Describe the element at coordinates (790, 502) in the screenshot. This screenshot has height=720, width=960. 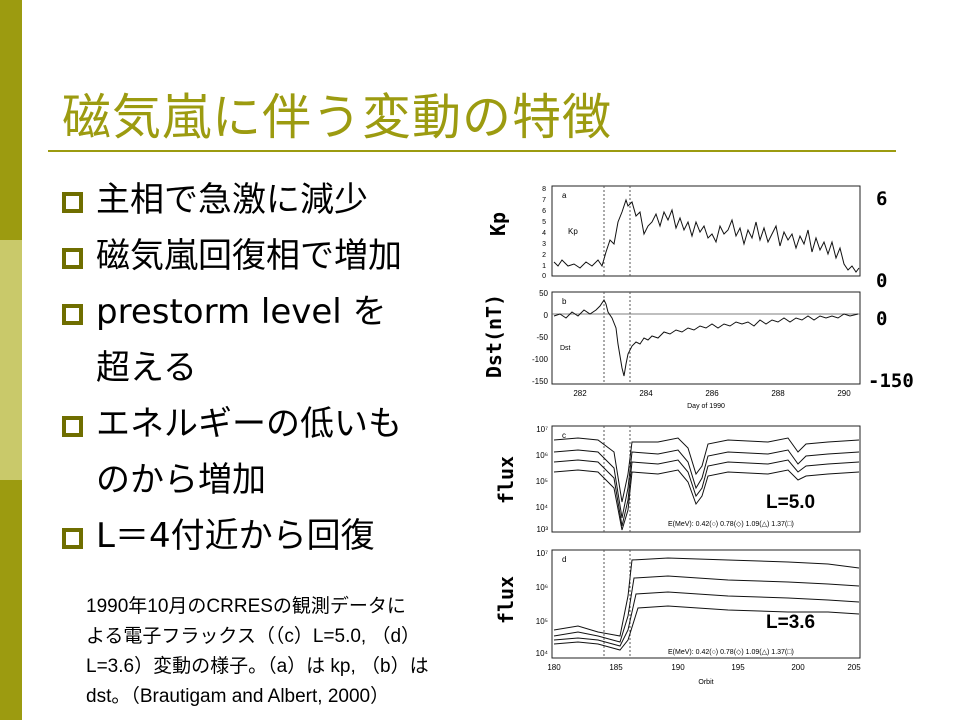
I see `l-value-label-c: L=5.0` at that location.